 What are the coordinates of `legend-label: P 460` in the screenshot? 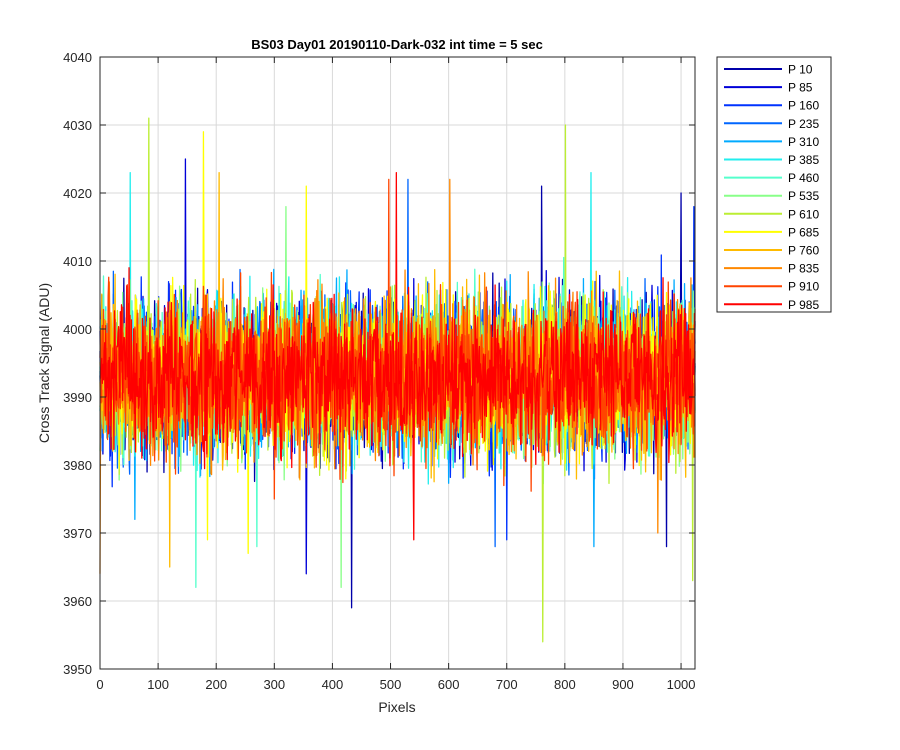 It's located at (803, 178).